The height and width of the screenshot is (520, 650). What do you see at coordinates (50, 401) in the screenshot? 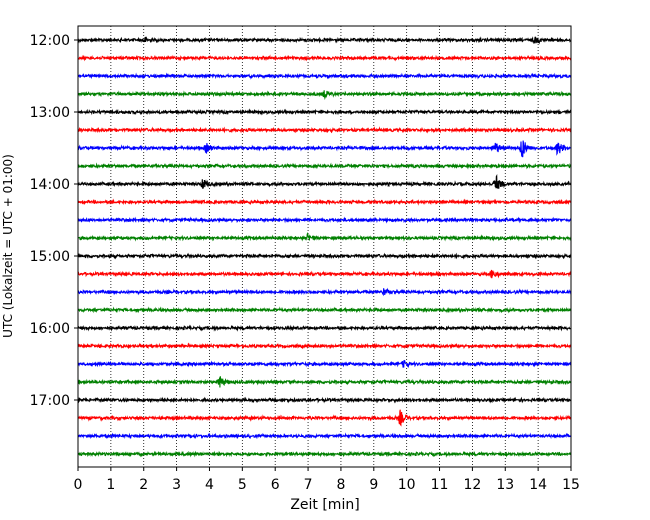
I see `y-tick-label: 17:00` at bounding box center [50, 401].